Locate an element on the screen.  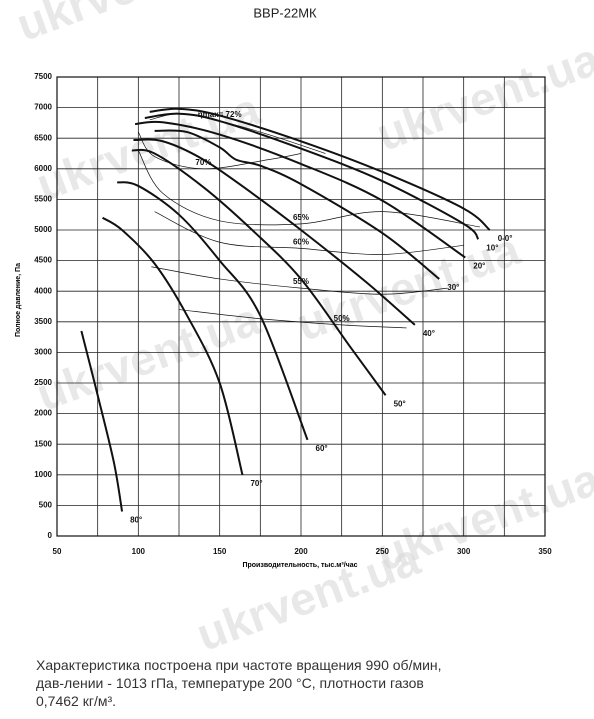
efficiency-label: 55% is located at coordinates (301, 281).